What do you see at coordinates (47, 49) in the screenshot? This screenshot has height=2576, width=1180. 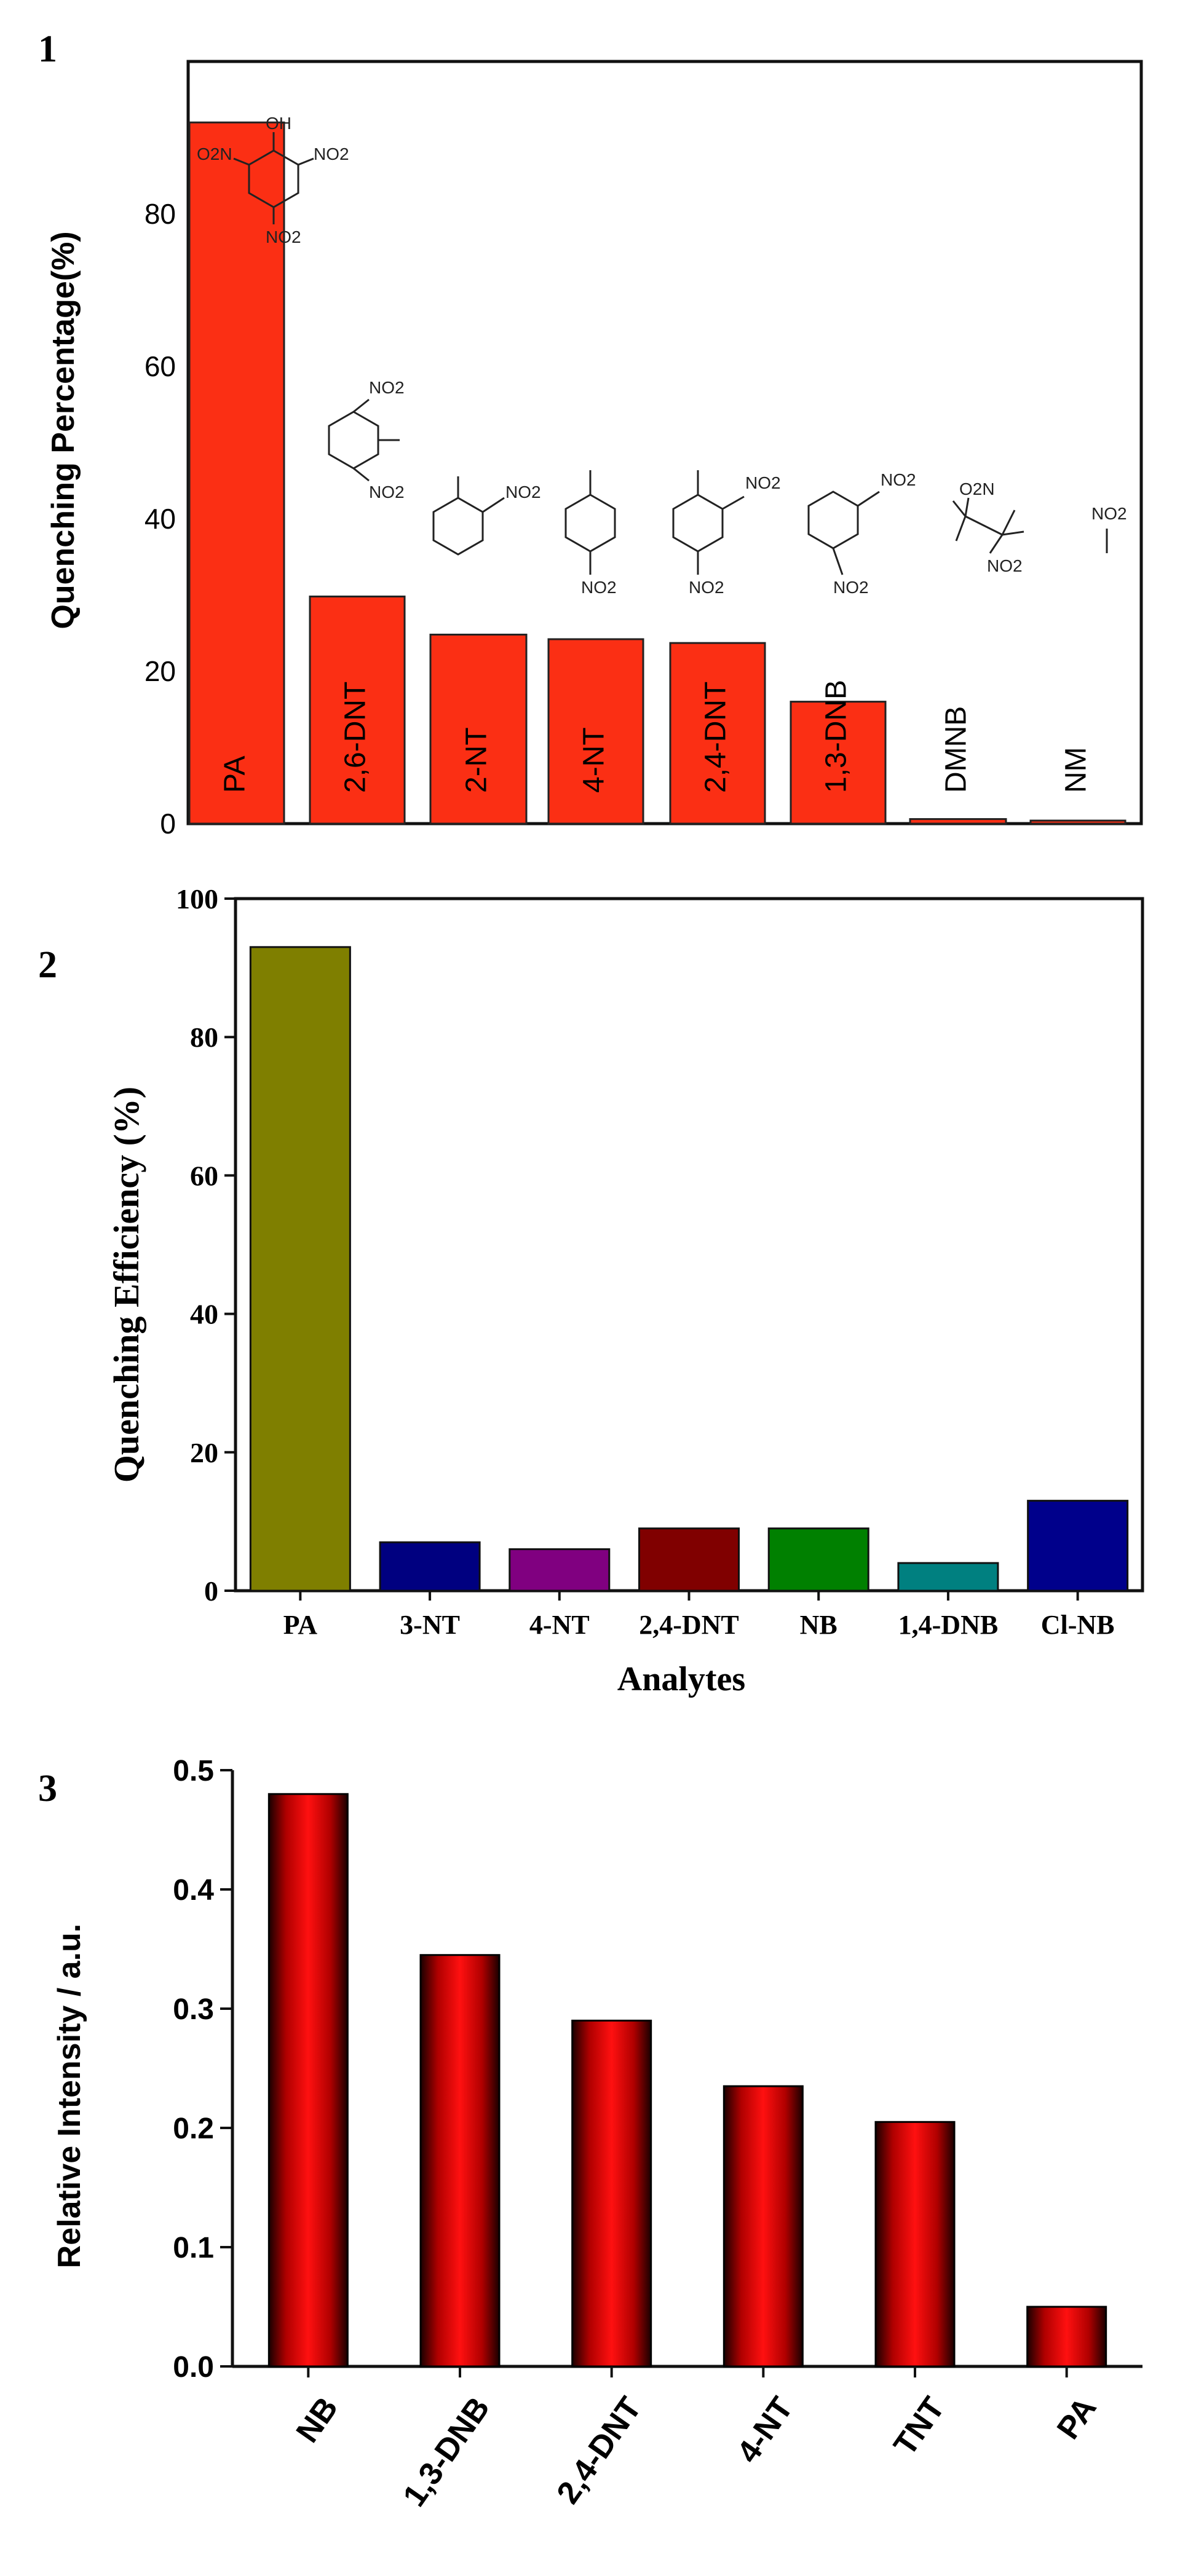 I see `panel-1-number: 1` at bounding box center [47, 49].